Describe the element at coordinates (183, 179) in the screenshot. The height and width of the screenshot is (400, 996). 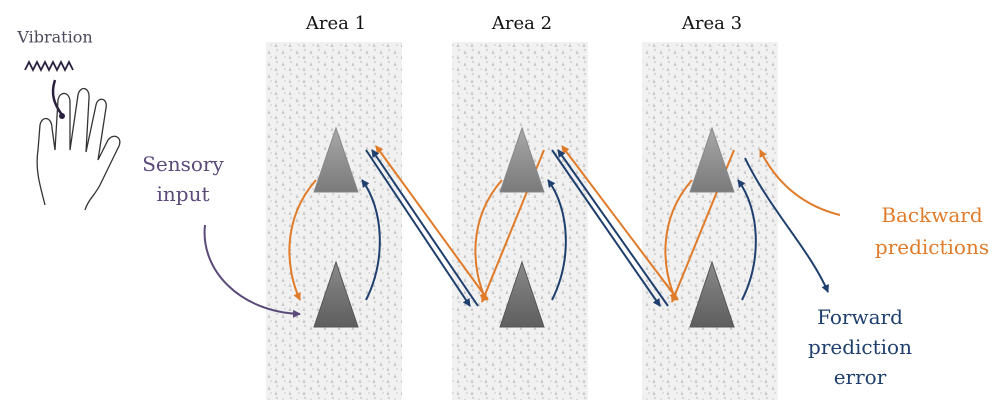
I see `sensory-input-label: Sensory input` at that location.